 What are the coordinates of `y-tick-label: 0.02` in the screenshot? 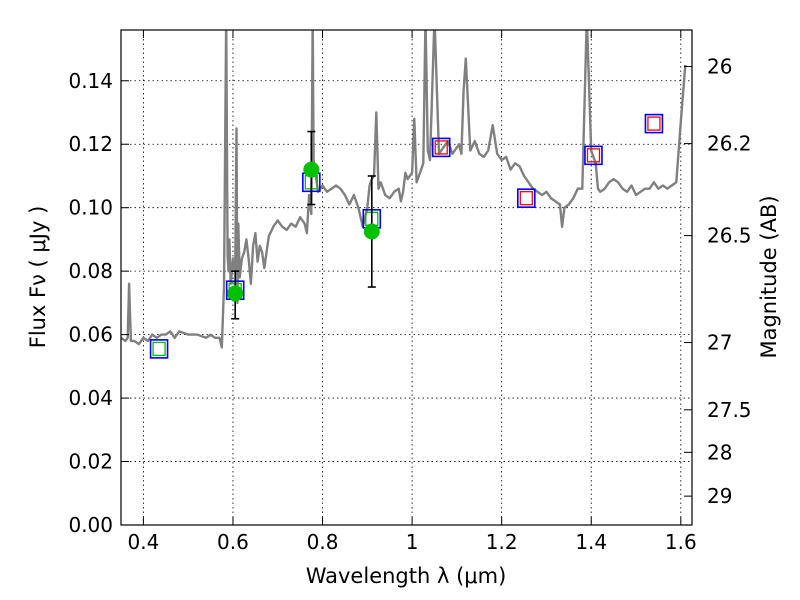 It's located at (90, 462).